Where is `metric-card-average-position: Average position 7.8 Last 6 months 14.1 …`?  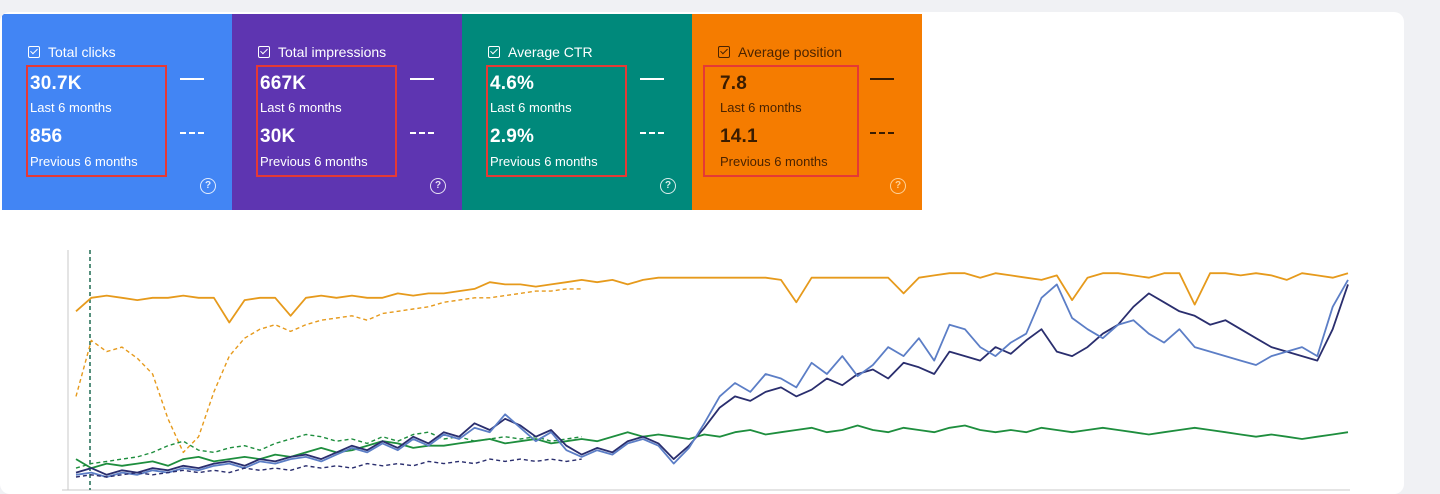 metric-card-average-position: Average position 7.8 Last 6 months 14.1 … is located at coordinates (807, 112).